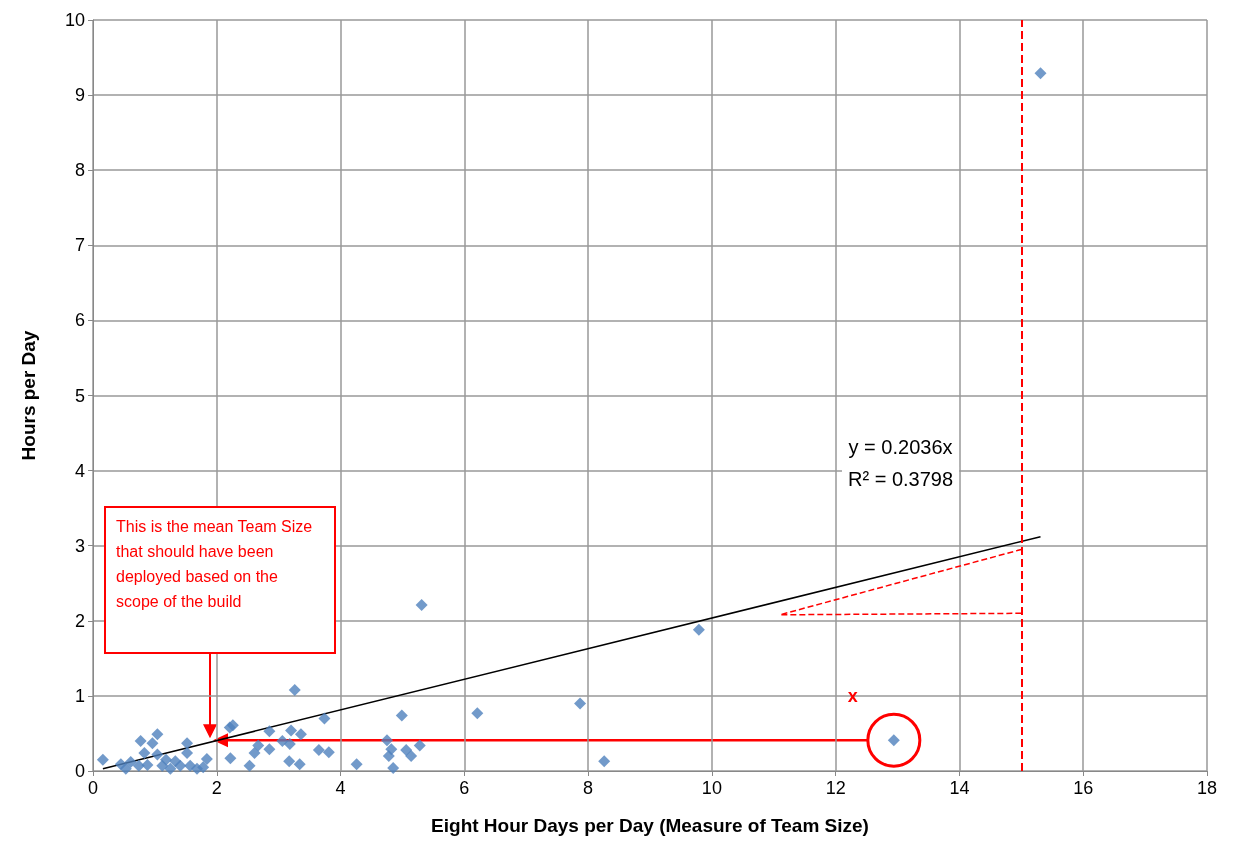 This screenshot has width=1233, height=864. What do you see at coordinates (464, 788) in the screenshot?
I see `x-tick-label: 6` at bounding box center [464, 788].